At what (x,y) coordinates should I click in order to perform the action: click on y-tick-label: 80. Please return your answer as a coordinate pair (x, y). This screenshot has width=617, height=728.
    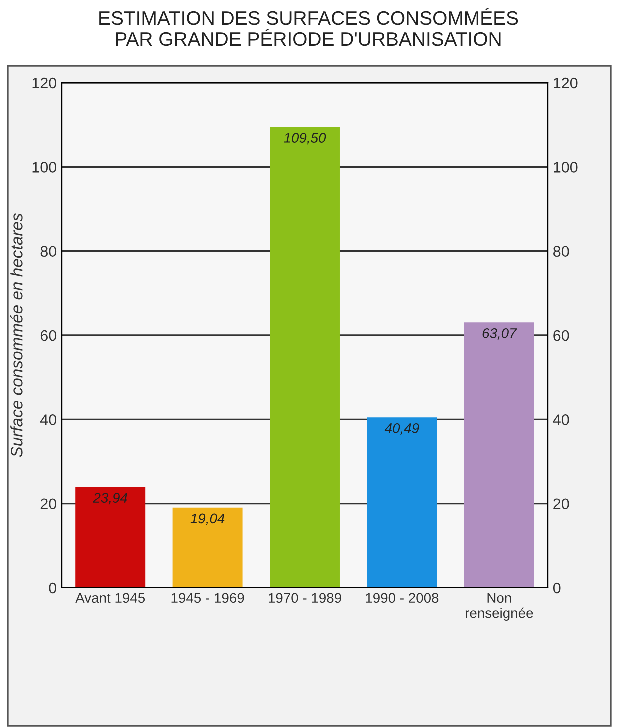
    Looking at the image, I should click on (48, 252).